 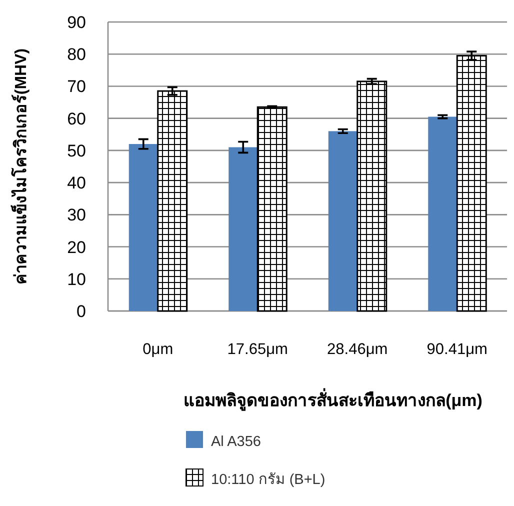 What do you see at coordinates (76, 247) in the screenshot?
I see `y-tick-label: 20` at bounding box center [76, 247].